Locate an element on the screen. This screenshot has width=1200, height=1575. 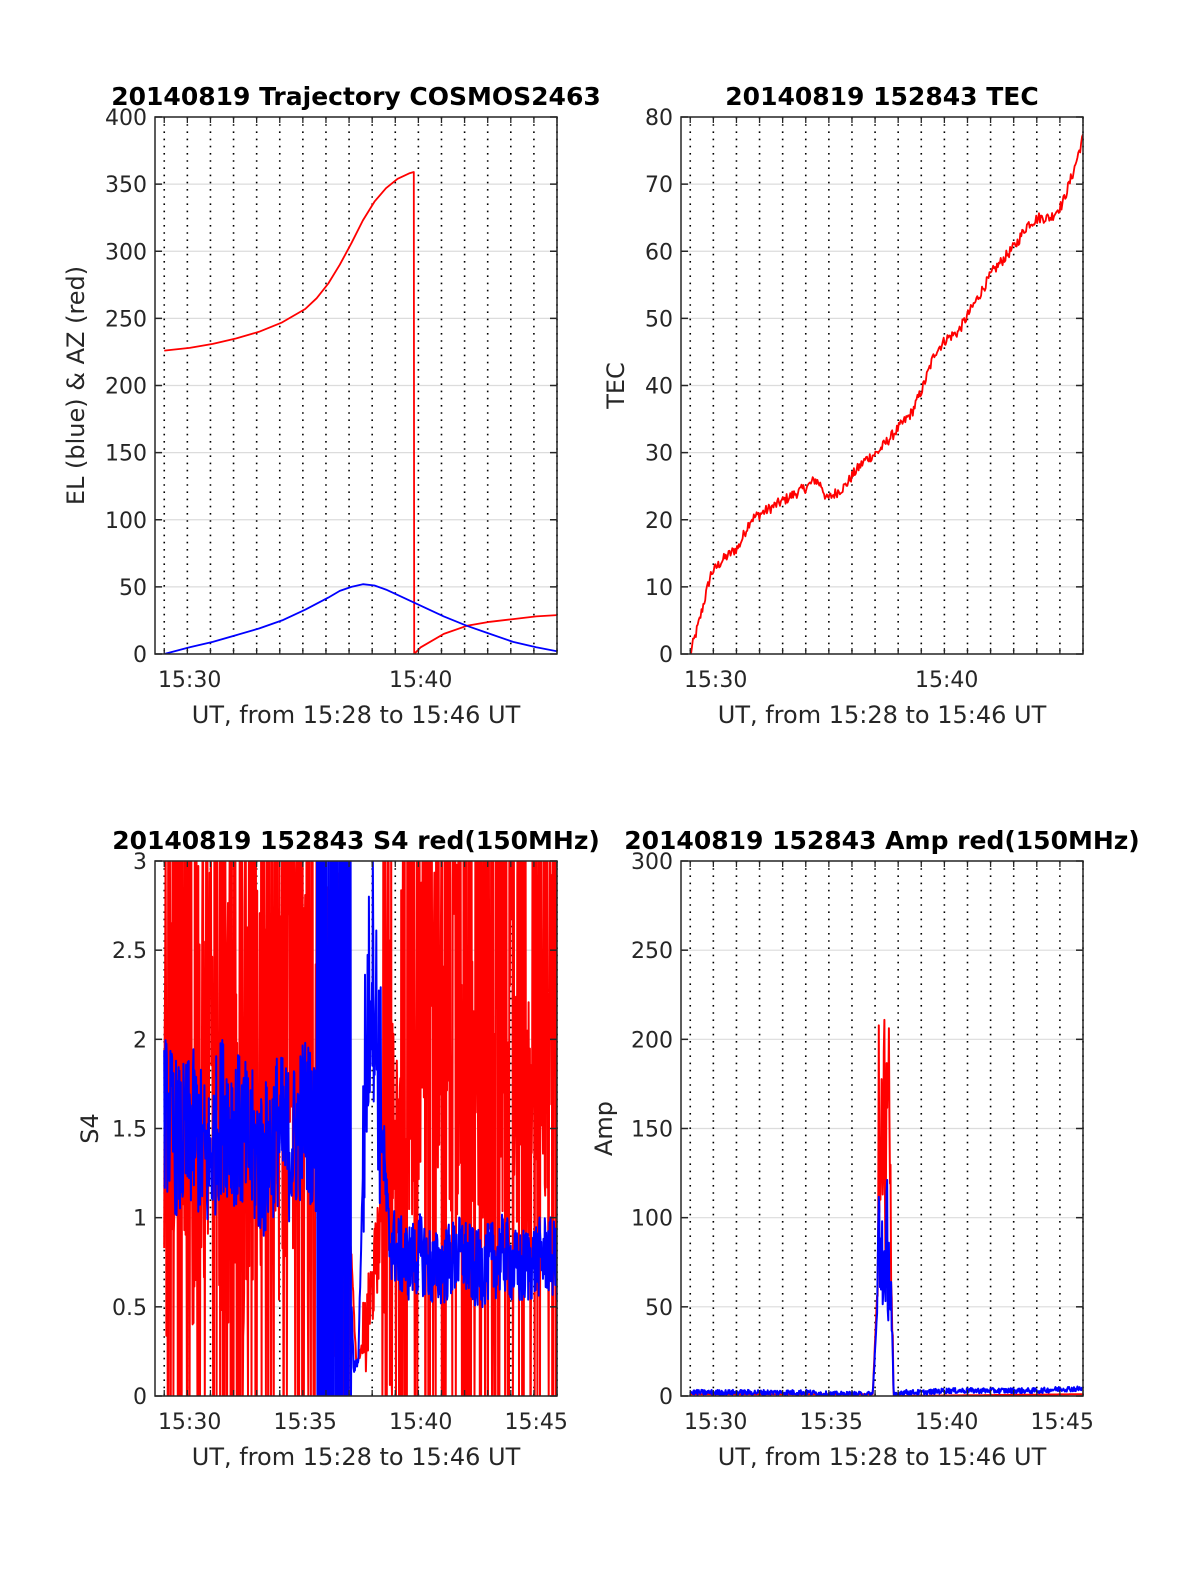
y-tick-label: 3 is located at coordinates (140, 862).